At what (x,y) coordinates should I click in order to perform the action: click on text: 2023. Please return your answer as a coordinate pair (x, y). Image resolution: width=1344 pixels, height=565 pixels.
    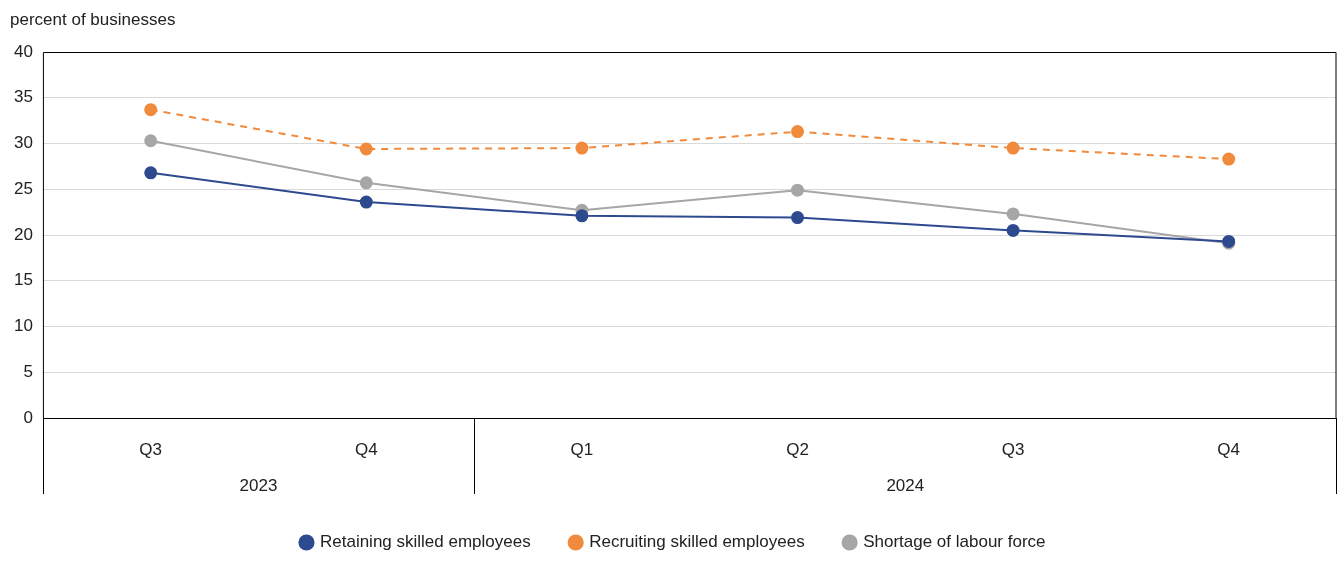
    Looking at the image, I should click on (258, 485).